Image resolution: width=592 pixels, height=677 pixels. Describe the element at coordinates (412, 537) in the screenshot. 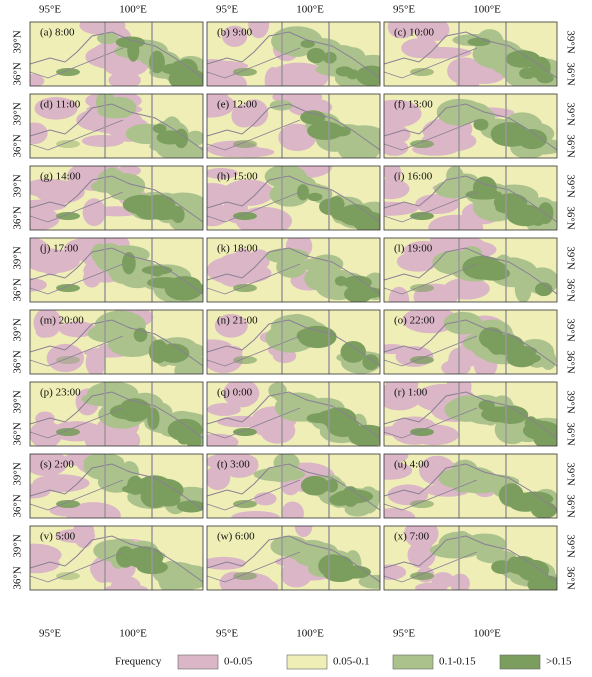

I see `panel-label: (x) 7:00` at that location.